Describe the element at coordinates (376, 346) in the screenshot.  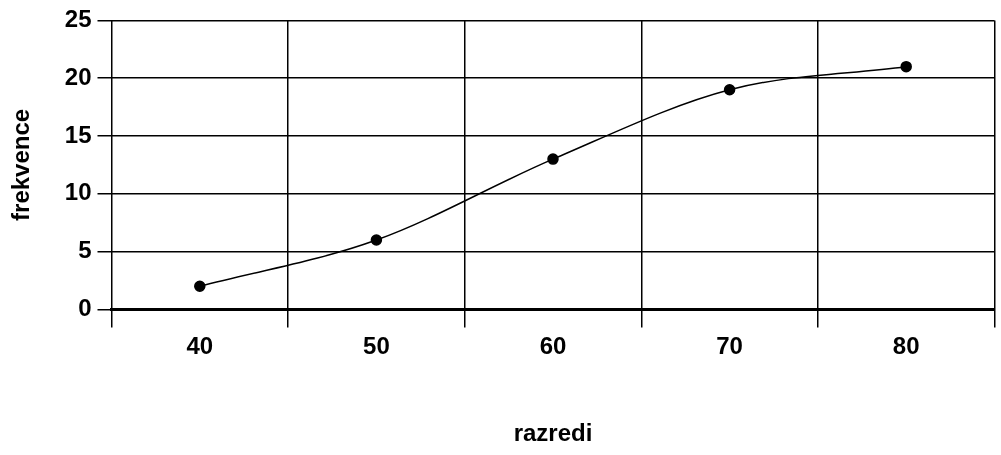
I see `x-tick-label: 50` at that location.